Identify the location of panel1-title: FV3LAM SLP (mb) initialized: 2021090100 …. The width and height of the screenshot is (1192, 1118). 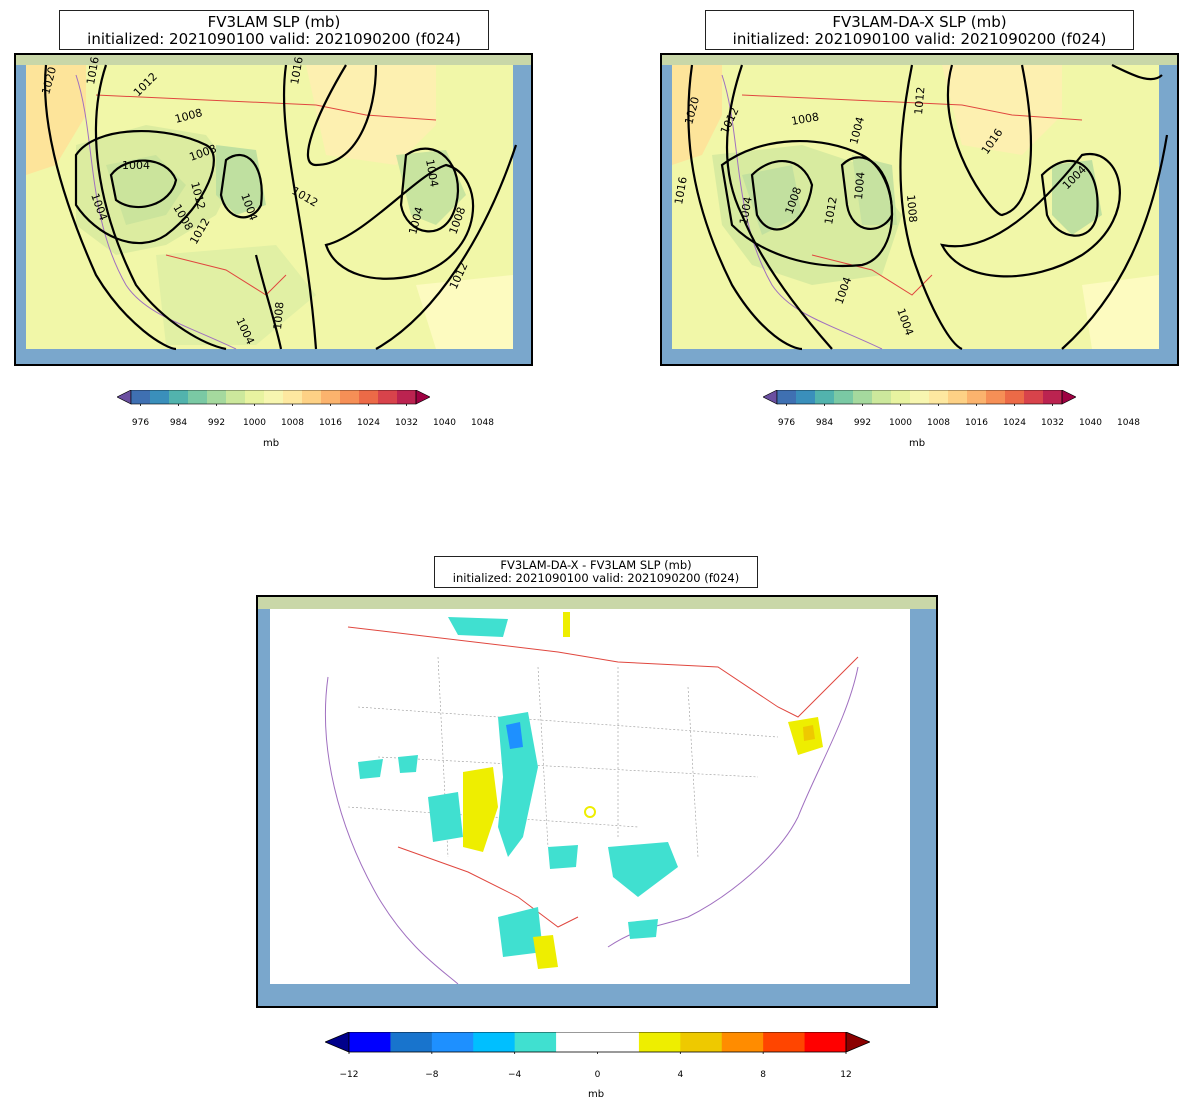
(274, 30).